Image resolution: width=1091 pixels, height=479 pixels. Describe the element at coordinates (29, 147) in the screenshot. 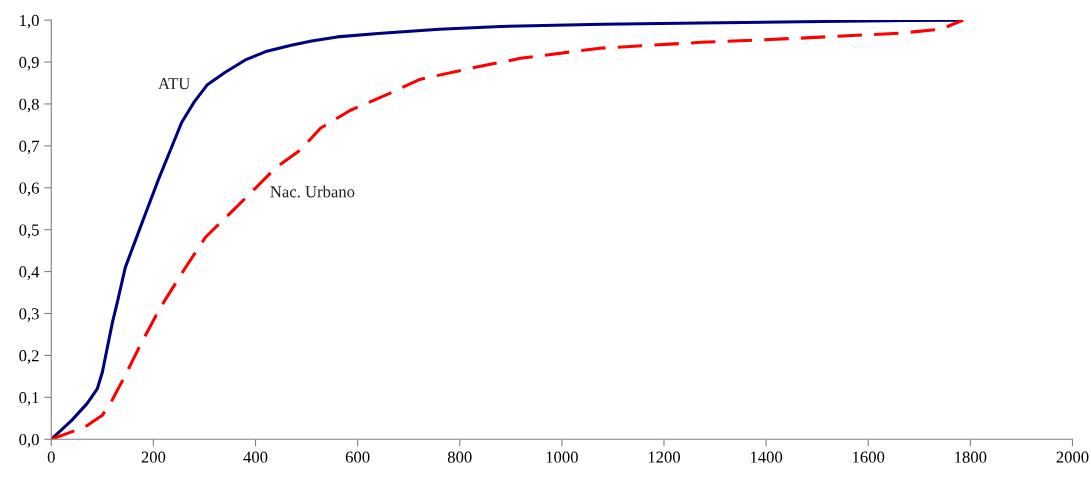

I see `y-tick-label: 0,7` at that location.